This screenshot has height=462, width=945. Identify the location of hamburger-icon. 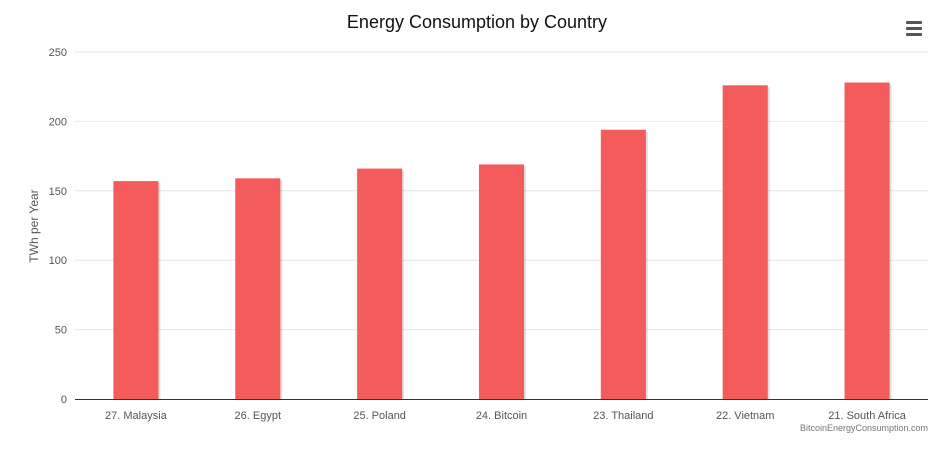
(914, 28).